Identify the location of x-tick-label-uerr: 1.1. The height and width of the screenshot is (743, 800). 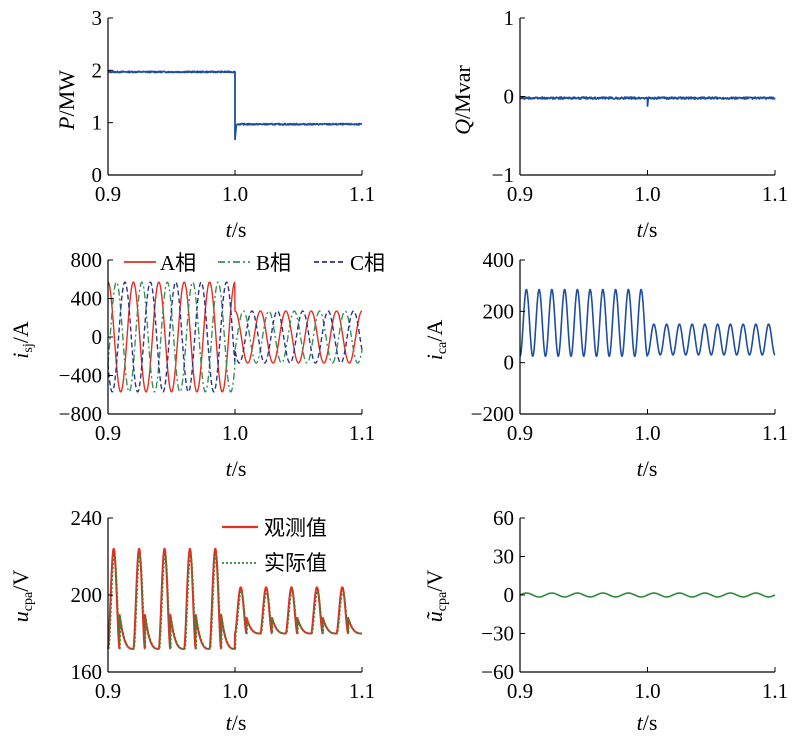
(775, 691).